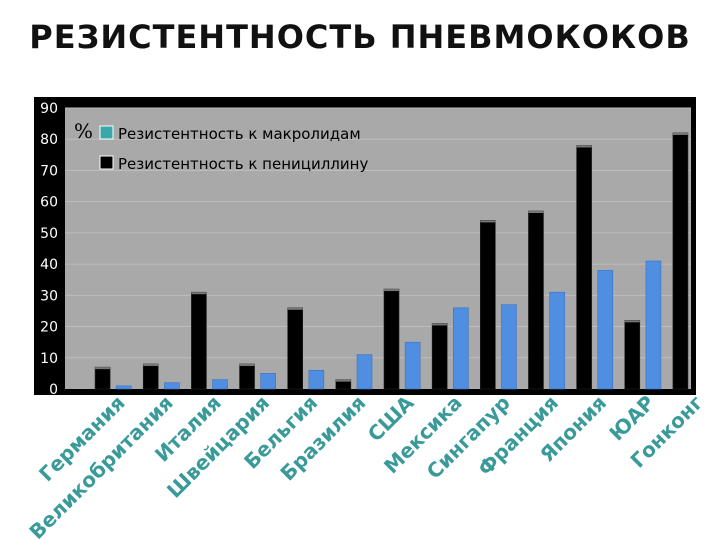 The width and height of the screenshot is (720, 540). What do you see at coordinates (243, 164) in the screenshot?
I see `legend-label-penicillin: Резистентность к пенициллину` at bounding box center [243, 164].